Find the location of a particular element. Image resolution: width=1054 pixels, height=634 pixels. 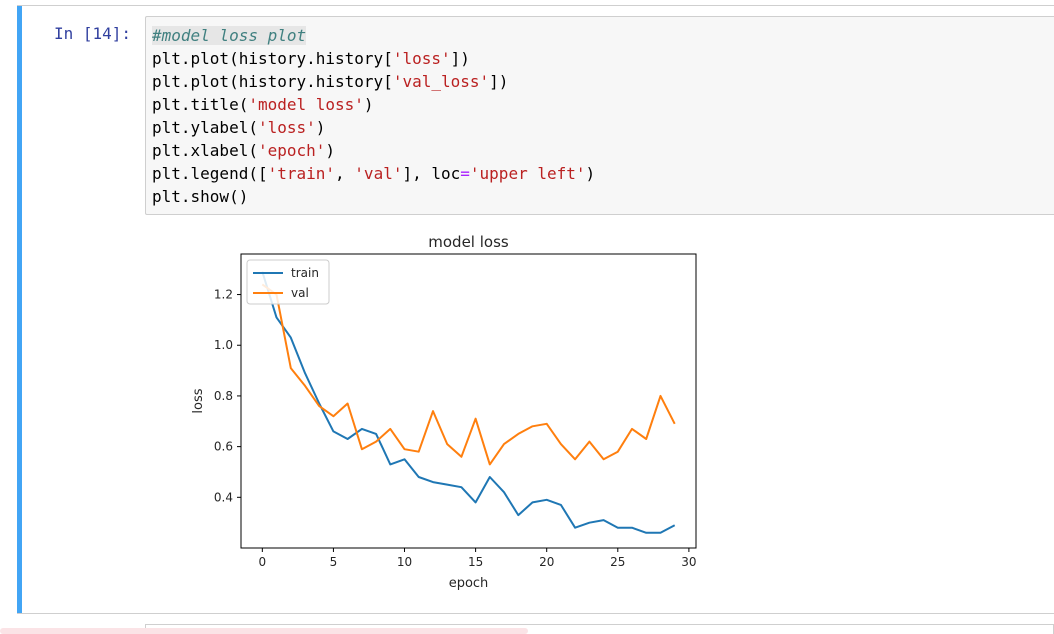

code-token: ], loc is located at coordinates (431, 173).